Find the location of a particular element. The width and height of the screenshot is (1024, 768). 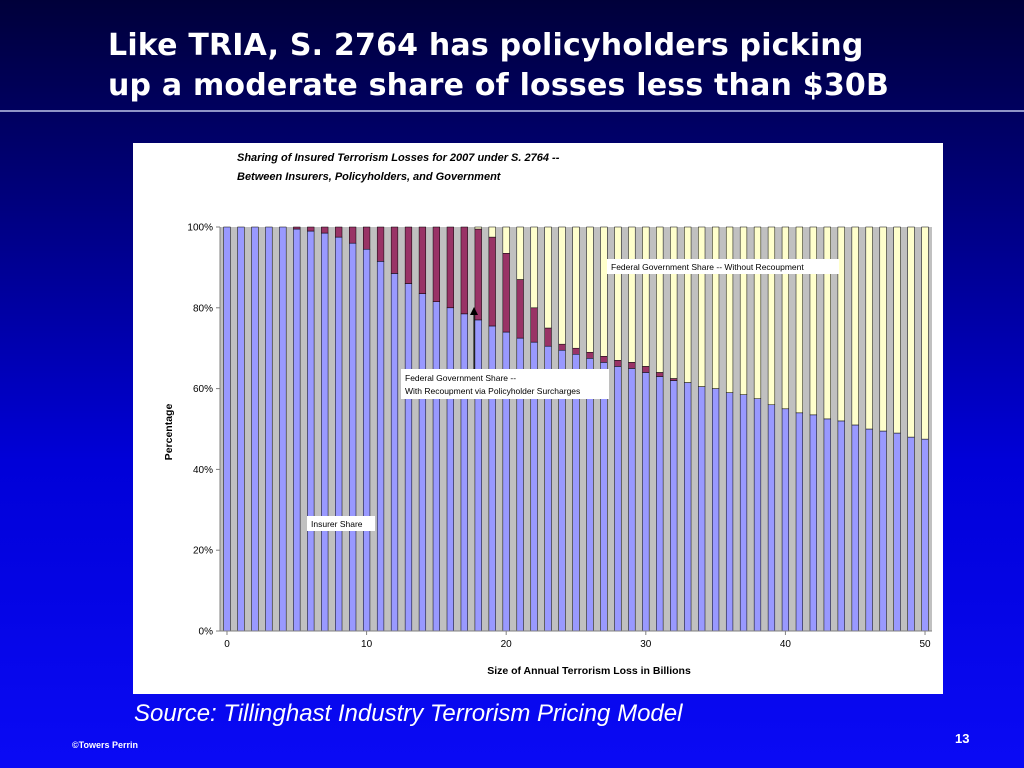

footer-copyright: ©Towers Perrin is located at coordinates (105, 745).